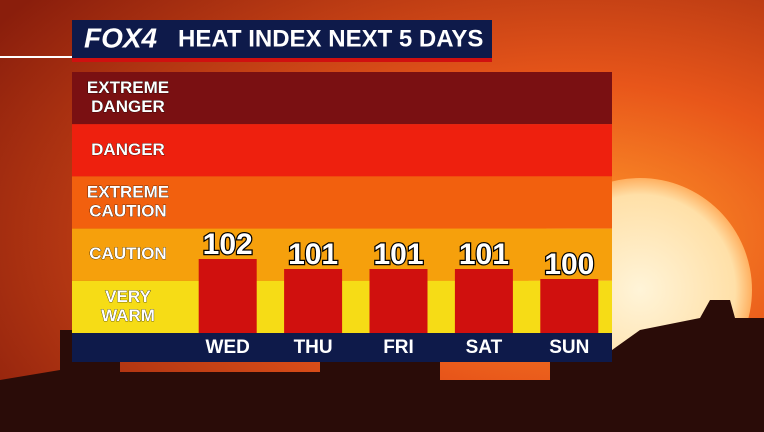 The image size is (764, 432). Describe the element at coordinates (313, 347) in the screenshot. I see `x-tick-label: THU` at that location.